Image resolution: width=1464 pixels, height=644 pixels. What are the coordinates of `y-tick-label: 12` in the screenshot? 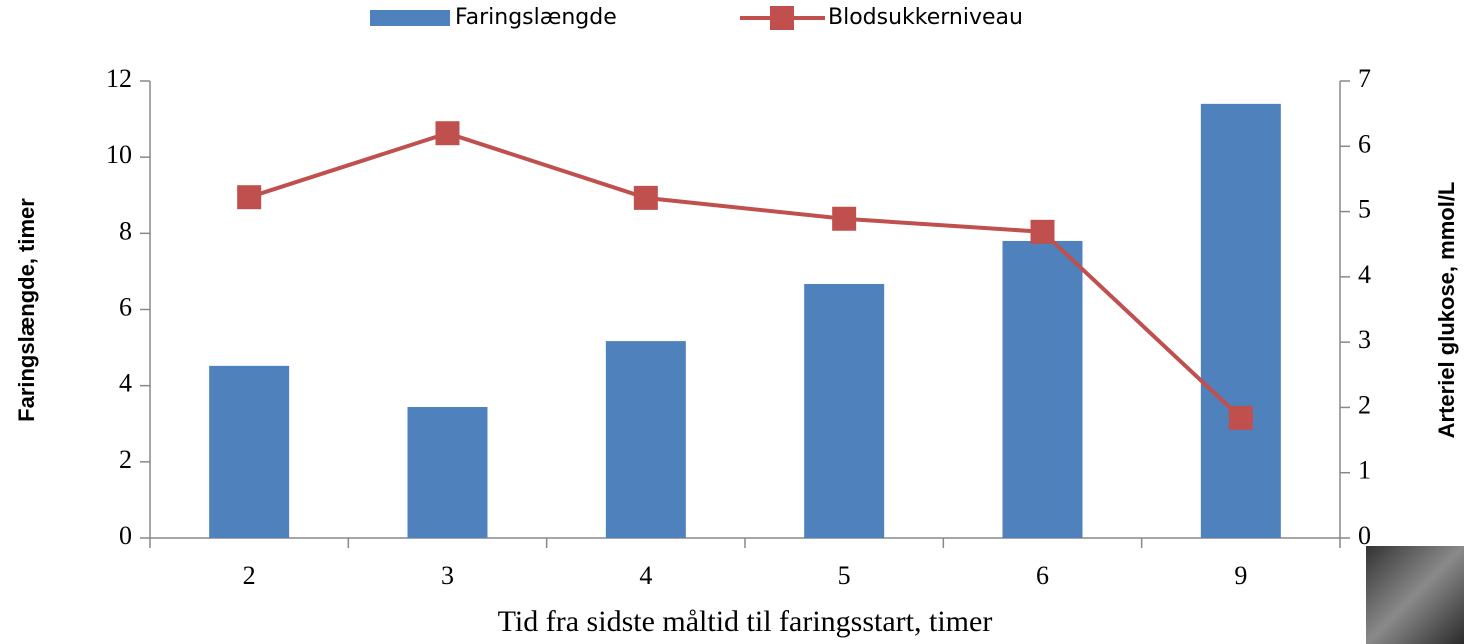 It's located at (119, 78).